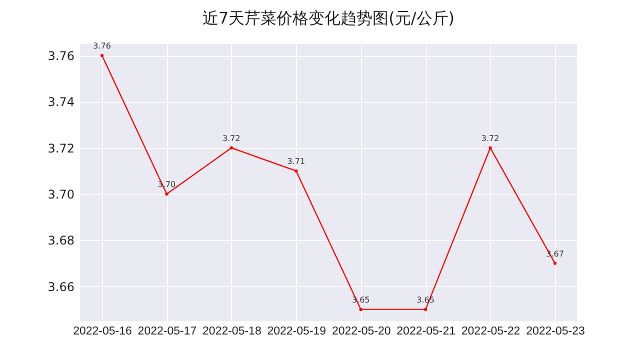 The height and width of the screenshot is (361, 641). Describe the element at coordinates (61, 148) in the screenshot. I see `y-tick-label: 3.72` at that location.